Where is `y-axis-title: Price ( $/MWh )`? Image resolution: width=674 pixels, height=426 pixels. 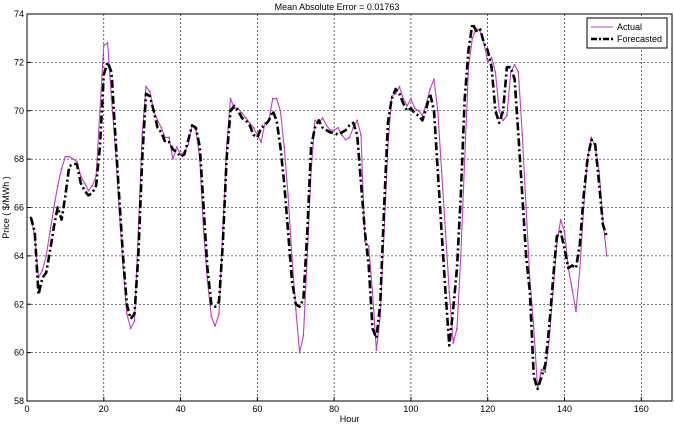 y-axis-title: Price ( $/MWh ) is located at coordinates (6, 207).